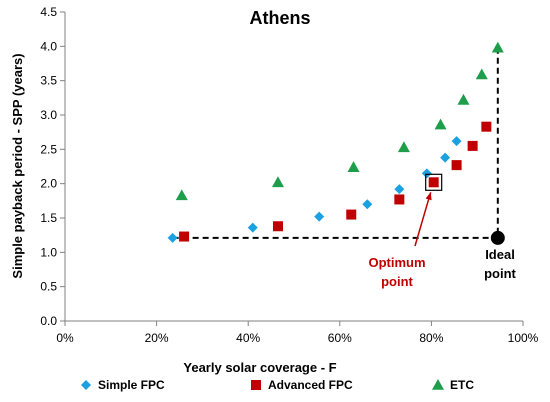  I want to click on x-tick-label: 80%, so click(431, 338).